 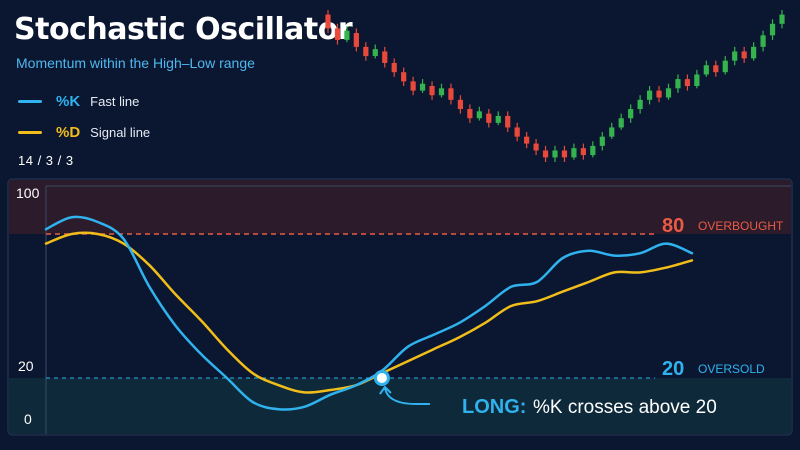 I want to click on y-tick-label-100: 100, so click(x=28, y=193).